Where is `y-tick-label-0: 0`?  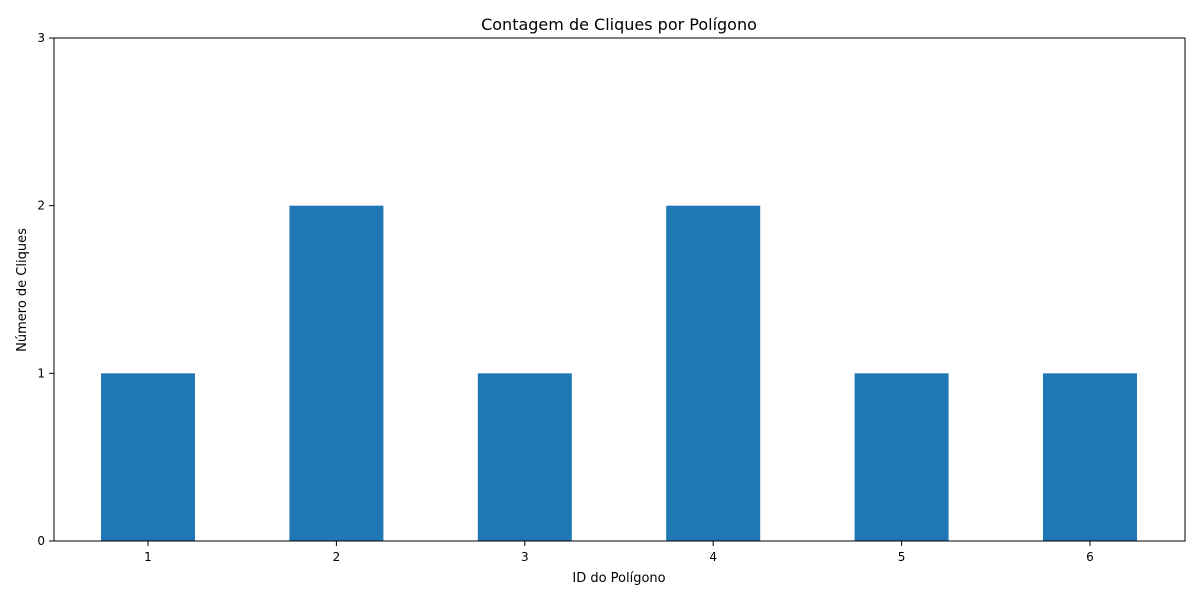 y-tick-label-0: 0 is located at coordinates (41, 541).